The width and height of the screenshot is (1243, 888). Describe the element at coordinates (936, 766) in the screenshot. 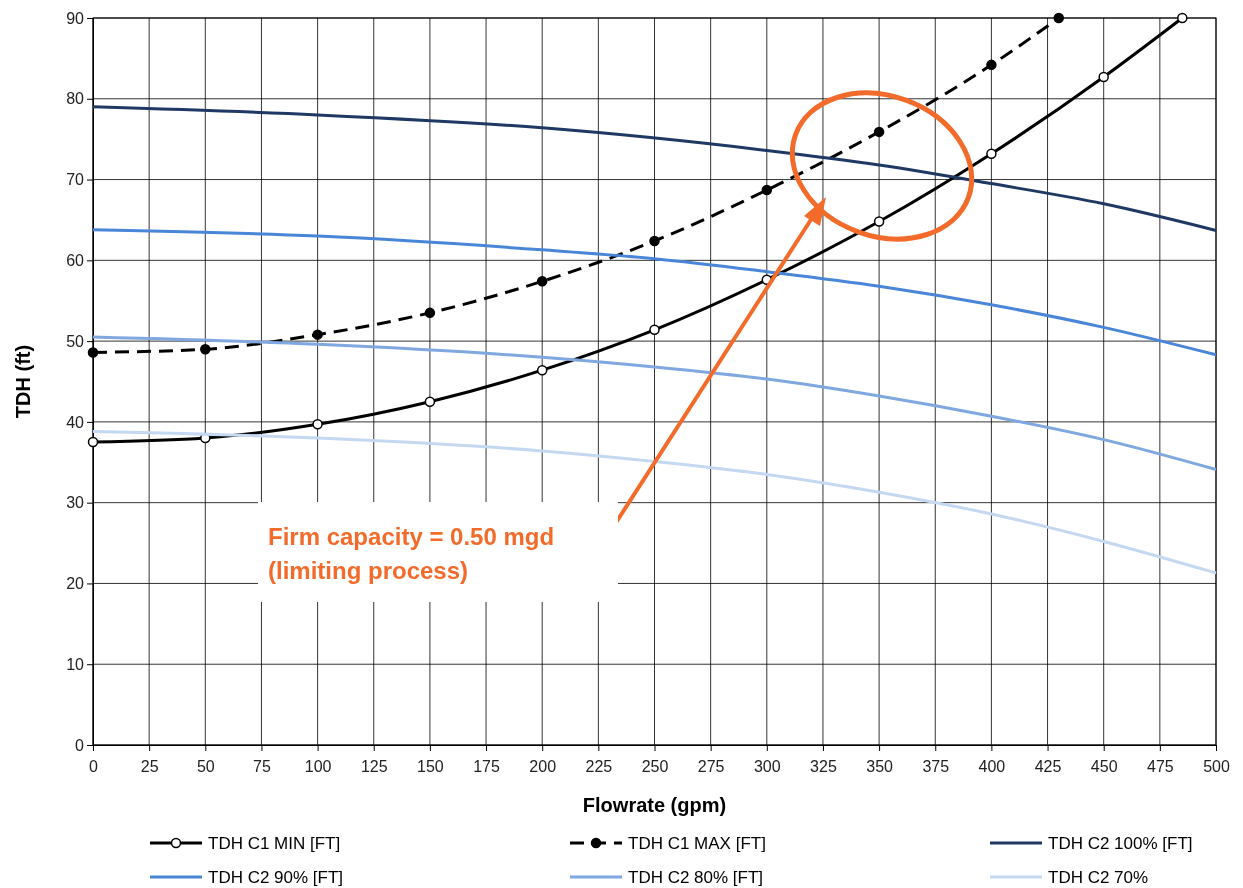

I see `x-tick-label: 375` at that location.